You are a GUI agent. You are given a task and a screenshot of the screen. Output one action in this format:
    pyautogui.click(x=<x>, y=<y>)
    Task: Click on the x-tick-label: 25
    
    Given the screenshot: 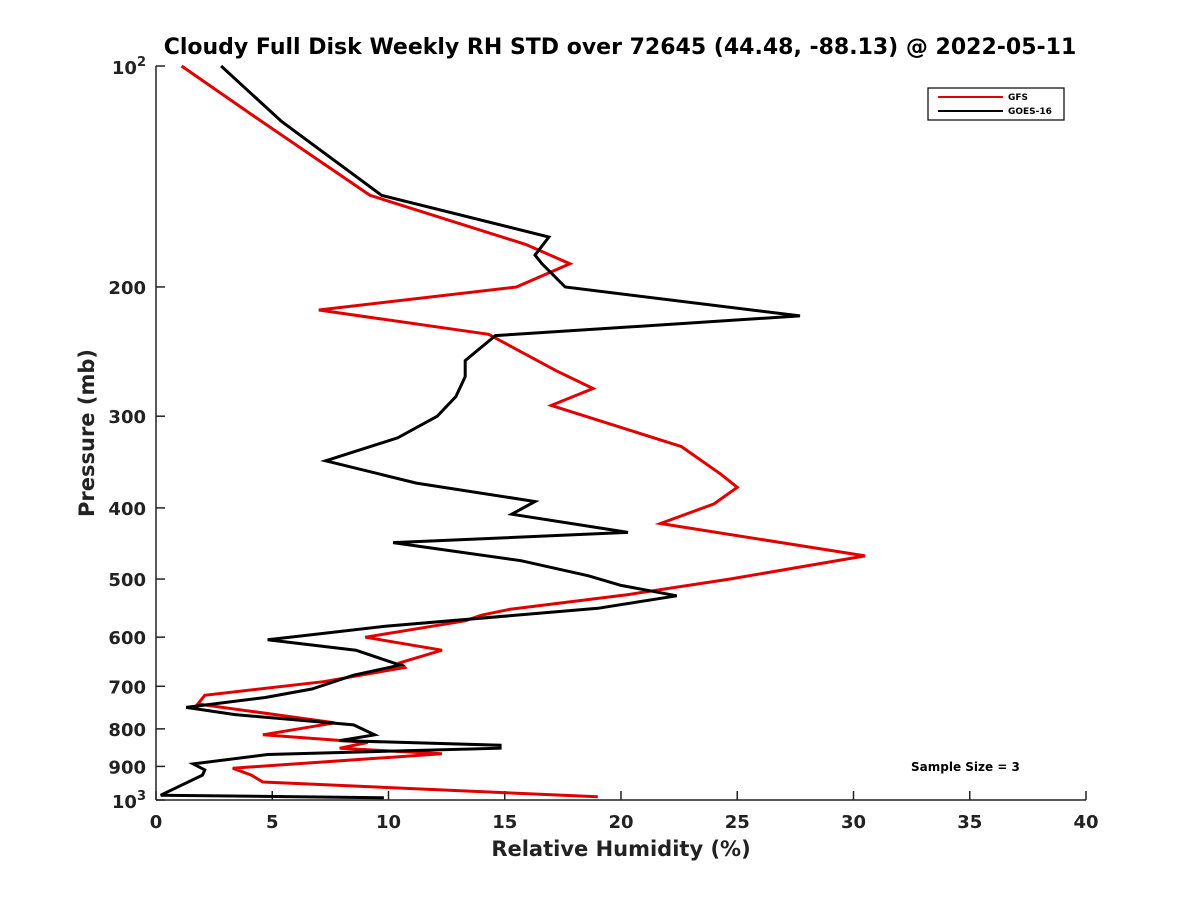 What is the action you would take?
    pyautogui.click(x=737, y=822)
    